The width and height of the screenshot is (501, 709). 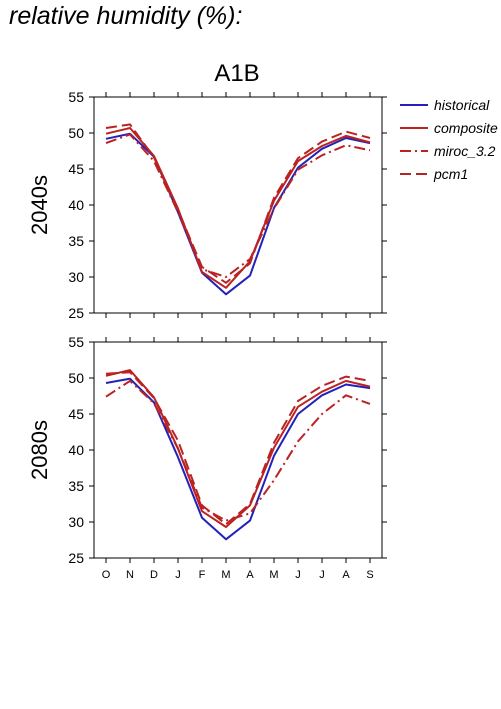 I want to click on x-tick-label: O, so click(x=106, y=575).